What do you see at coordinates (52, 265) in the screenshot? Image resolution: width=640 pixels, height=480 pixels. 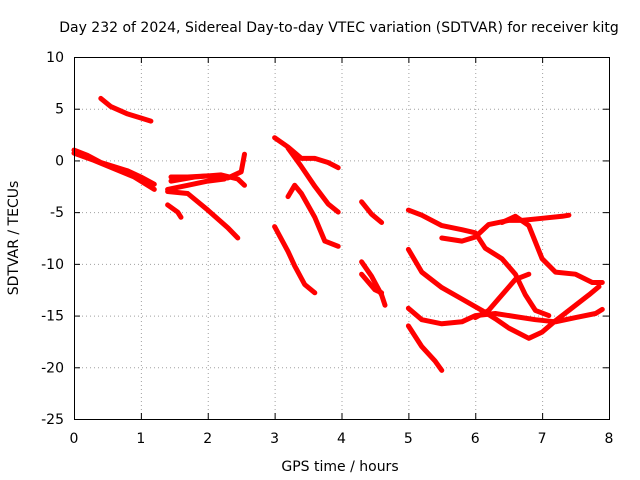 I see `y-tick-label: -10` at bounding box center [52, 265].